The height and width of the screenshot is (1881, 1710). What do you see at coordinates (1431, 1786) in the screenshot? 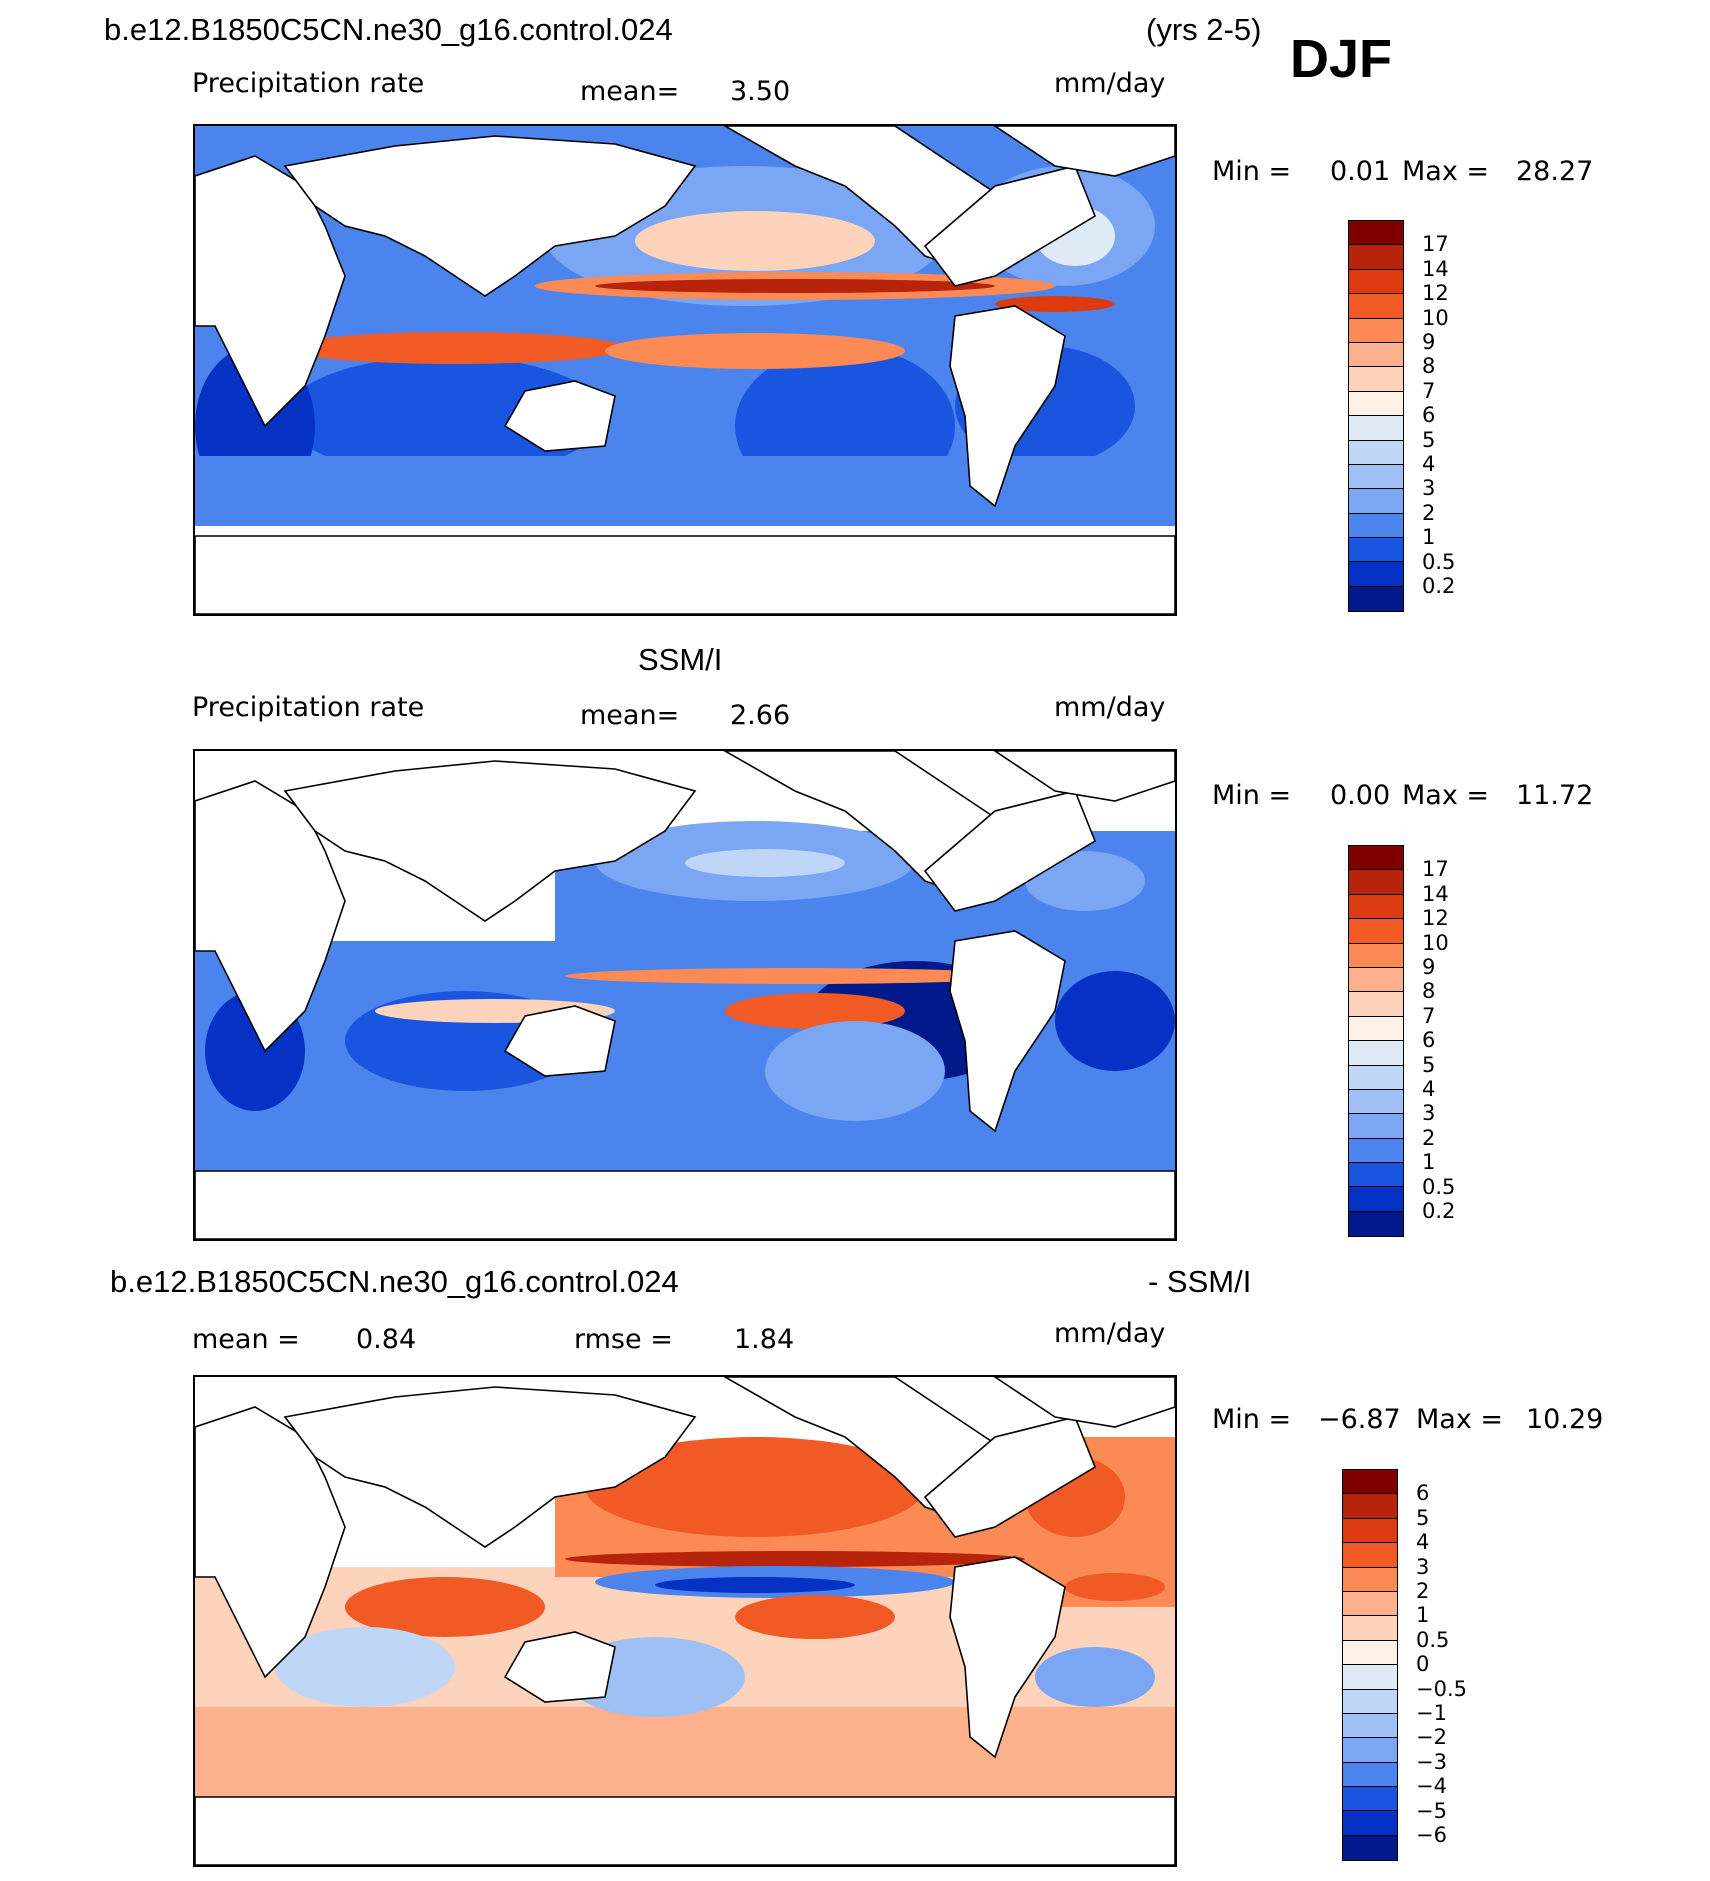
I see `colorbar-label: −4` at bounding box center [1431, 1786].